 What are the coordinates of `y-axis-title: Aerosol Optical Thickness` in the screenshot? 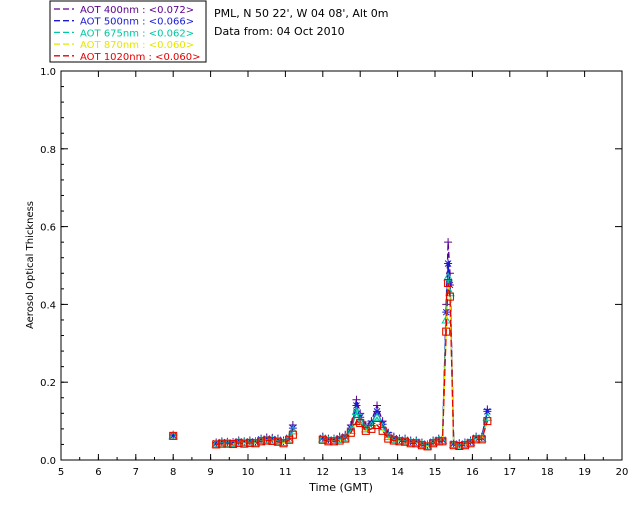 It's located at (30, 265).